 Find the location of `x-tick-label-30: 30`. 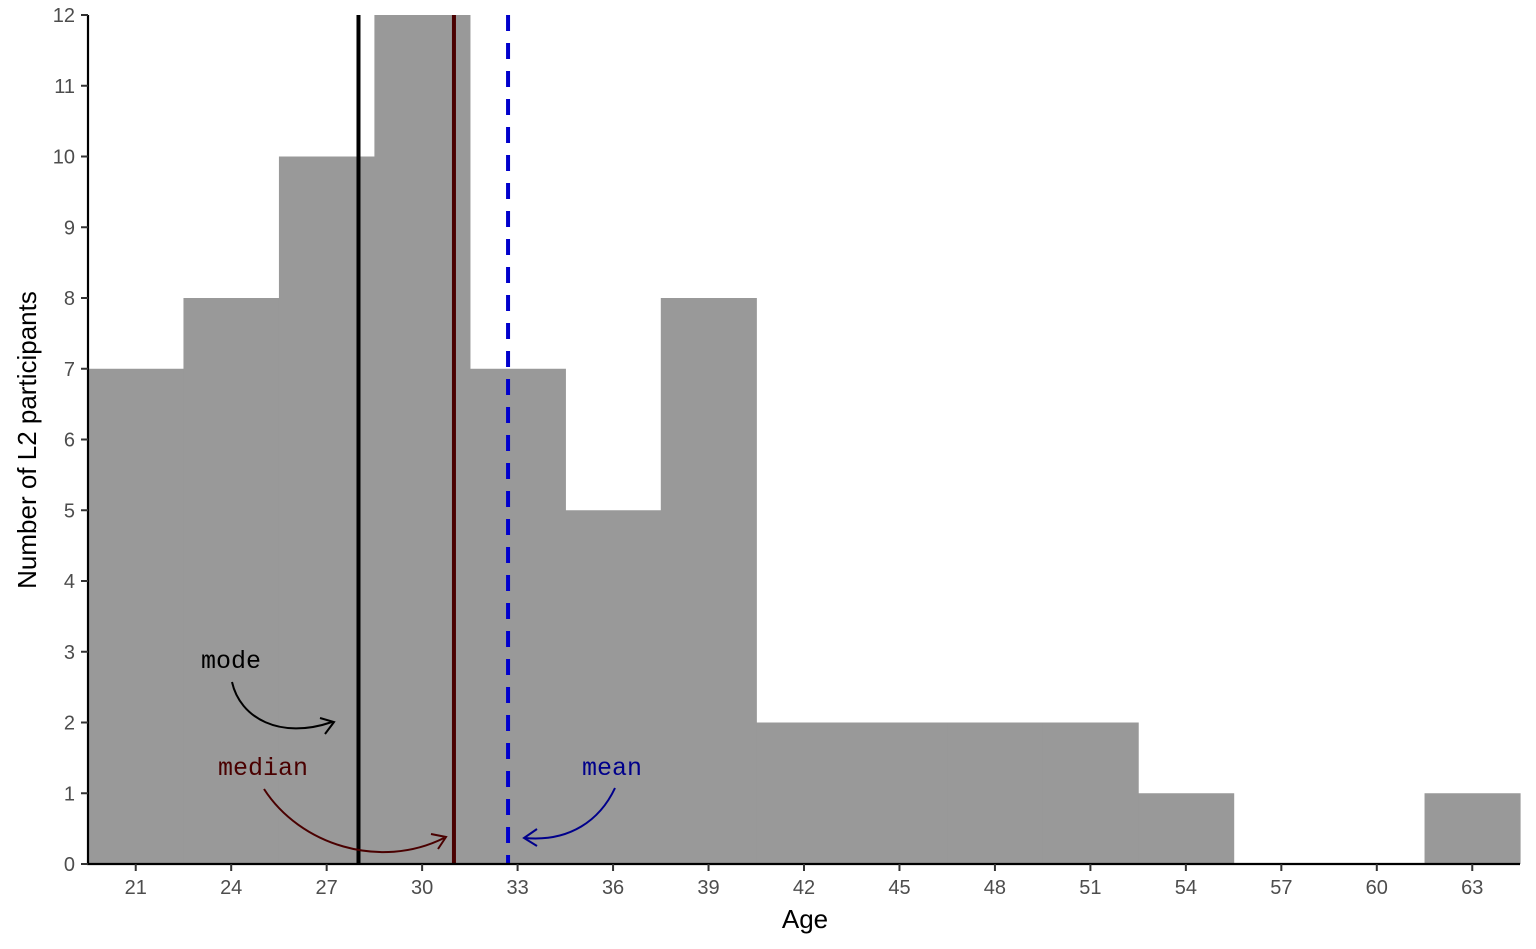

x-tick-label-30: 30 is located at coordinates (422, 888).